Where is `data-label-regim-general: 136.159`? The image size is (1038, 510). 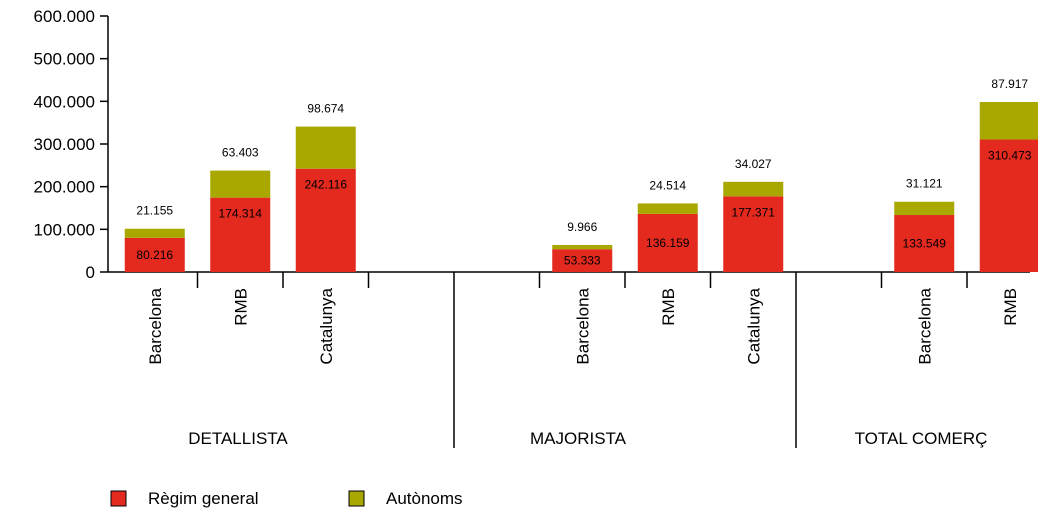
data-label-regim-general: 136.159 is located at coordinates (668, 243).